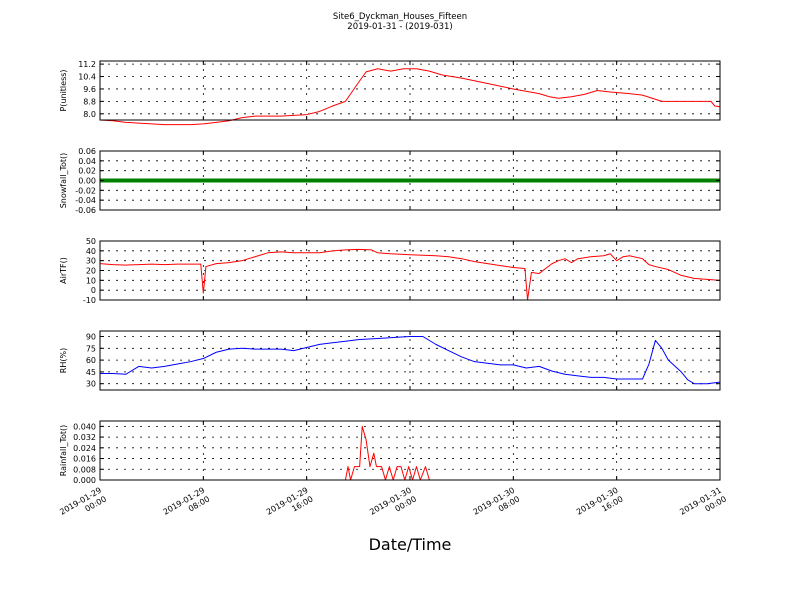  What do you see at coordinates (89, 89) in the screenshot?
I see `y-tick-label: 9.6` at bounding box center [89, 89].